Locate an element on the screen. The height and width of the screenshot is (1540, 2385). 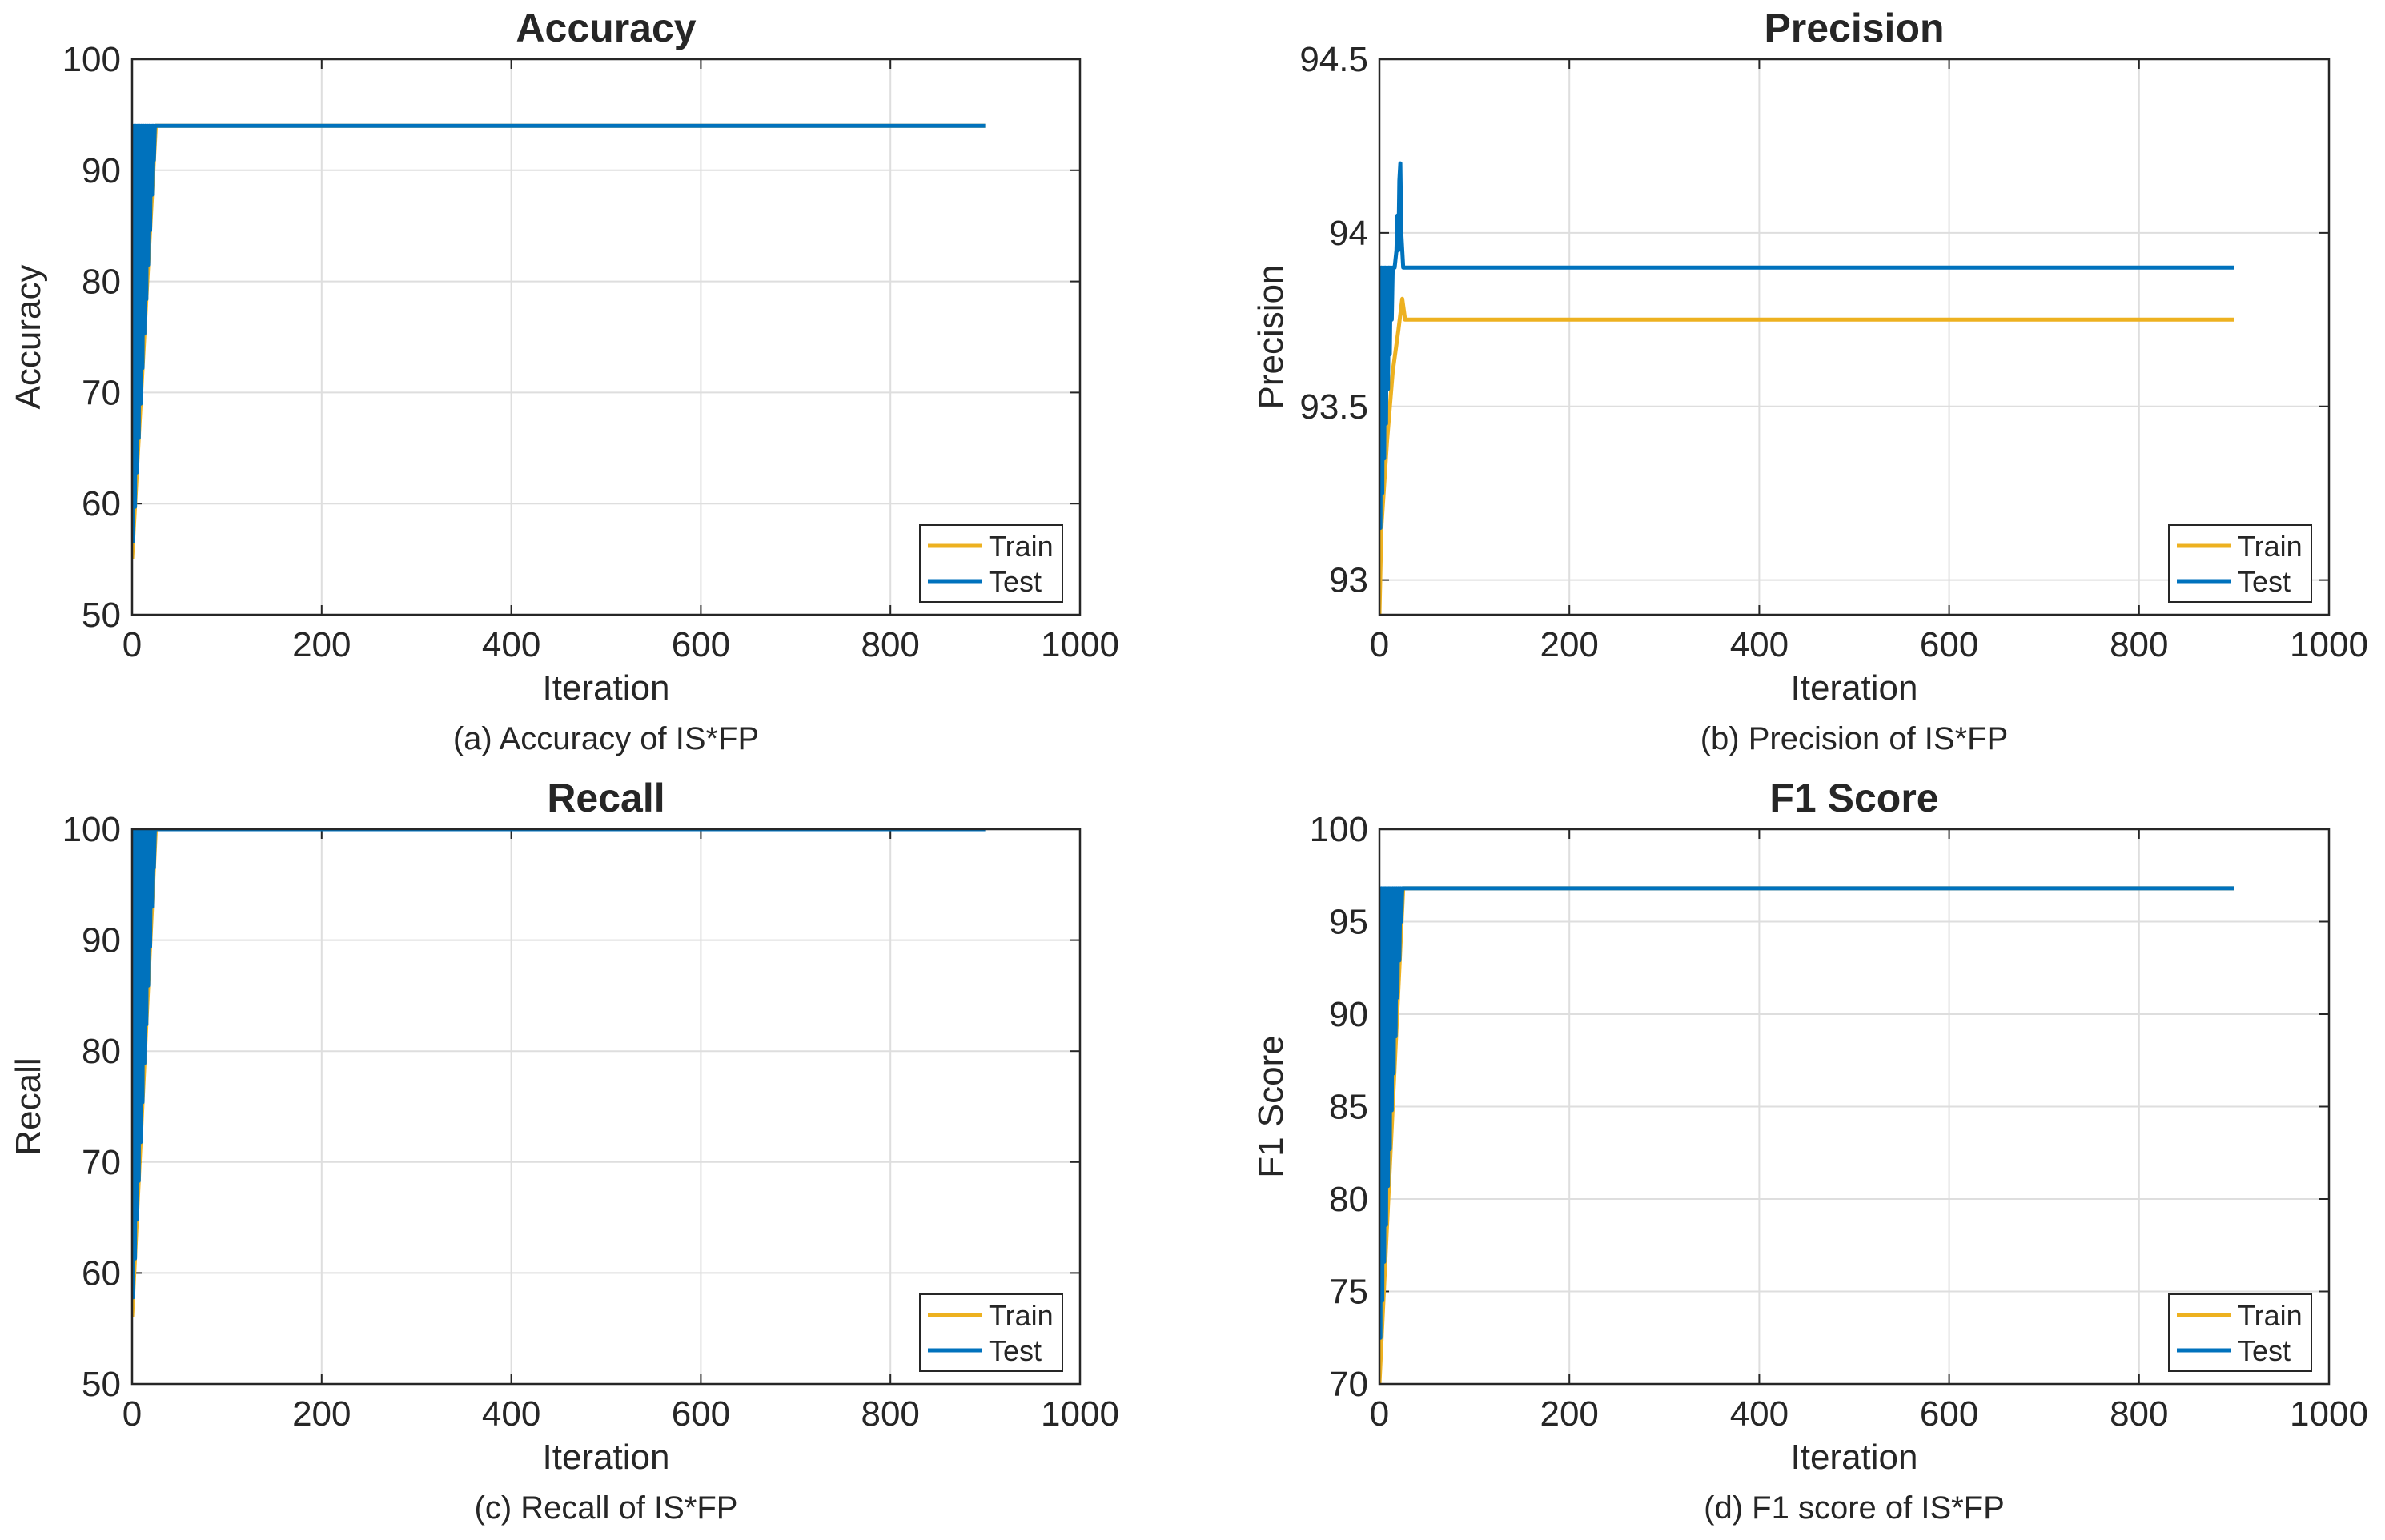
y-axis-label: Recall is located at coordinates (28, 1106).